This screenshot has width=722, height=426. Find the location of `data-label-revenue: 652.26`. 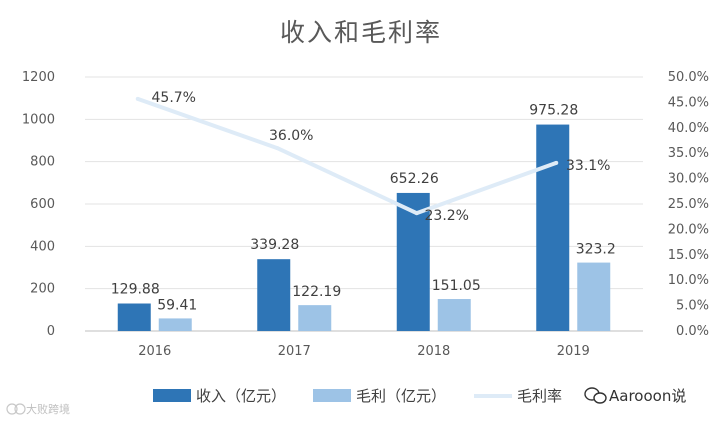

data-label-revenue: 652.26 is located at coordinates (414, 179).